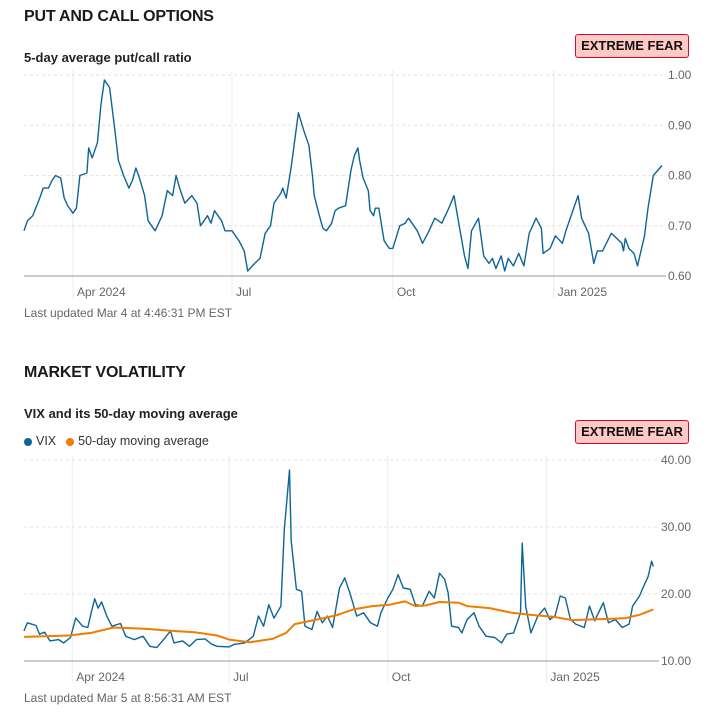 This screenshot has height=713, width=710. What do you see at coordinates (680, 276) in the screenshot?
I see `y-tick-label: 0.60` at bounding box center [680, 276].